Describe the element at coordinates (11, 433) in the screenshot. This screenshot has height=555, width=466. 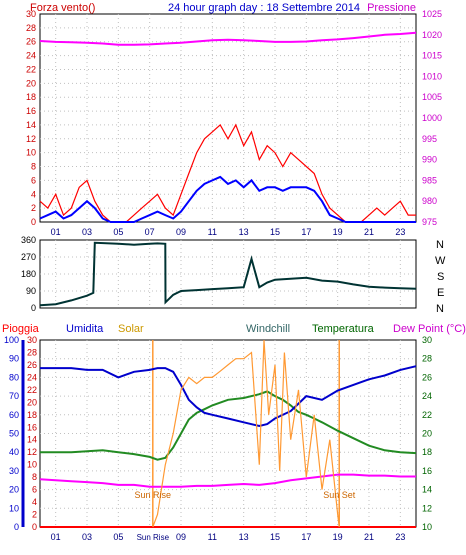
I see `humidity-axis-ticks: 0 10 20 30 40 50 60 70 80 90 100` at that location.